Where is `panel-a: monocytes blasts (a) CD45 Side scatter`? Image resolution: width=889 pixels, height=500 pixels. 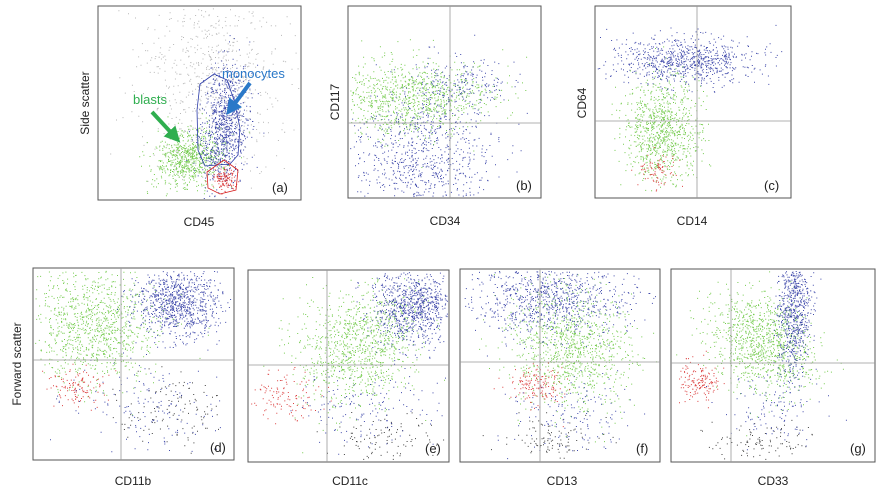 panel-a: monocytes blasts (a) CD45 Side scatter is located at coordinates (190, 117).